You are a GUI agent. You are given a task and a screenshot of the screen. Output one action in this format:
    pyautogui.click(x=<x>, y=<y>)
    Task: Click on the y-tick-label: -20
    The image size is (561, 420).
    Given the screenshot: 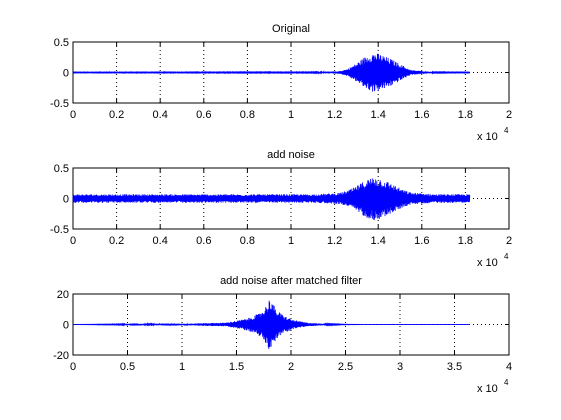 What is the action you would take?
    pyautogui.click(x=61, y=356)
    